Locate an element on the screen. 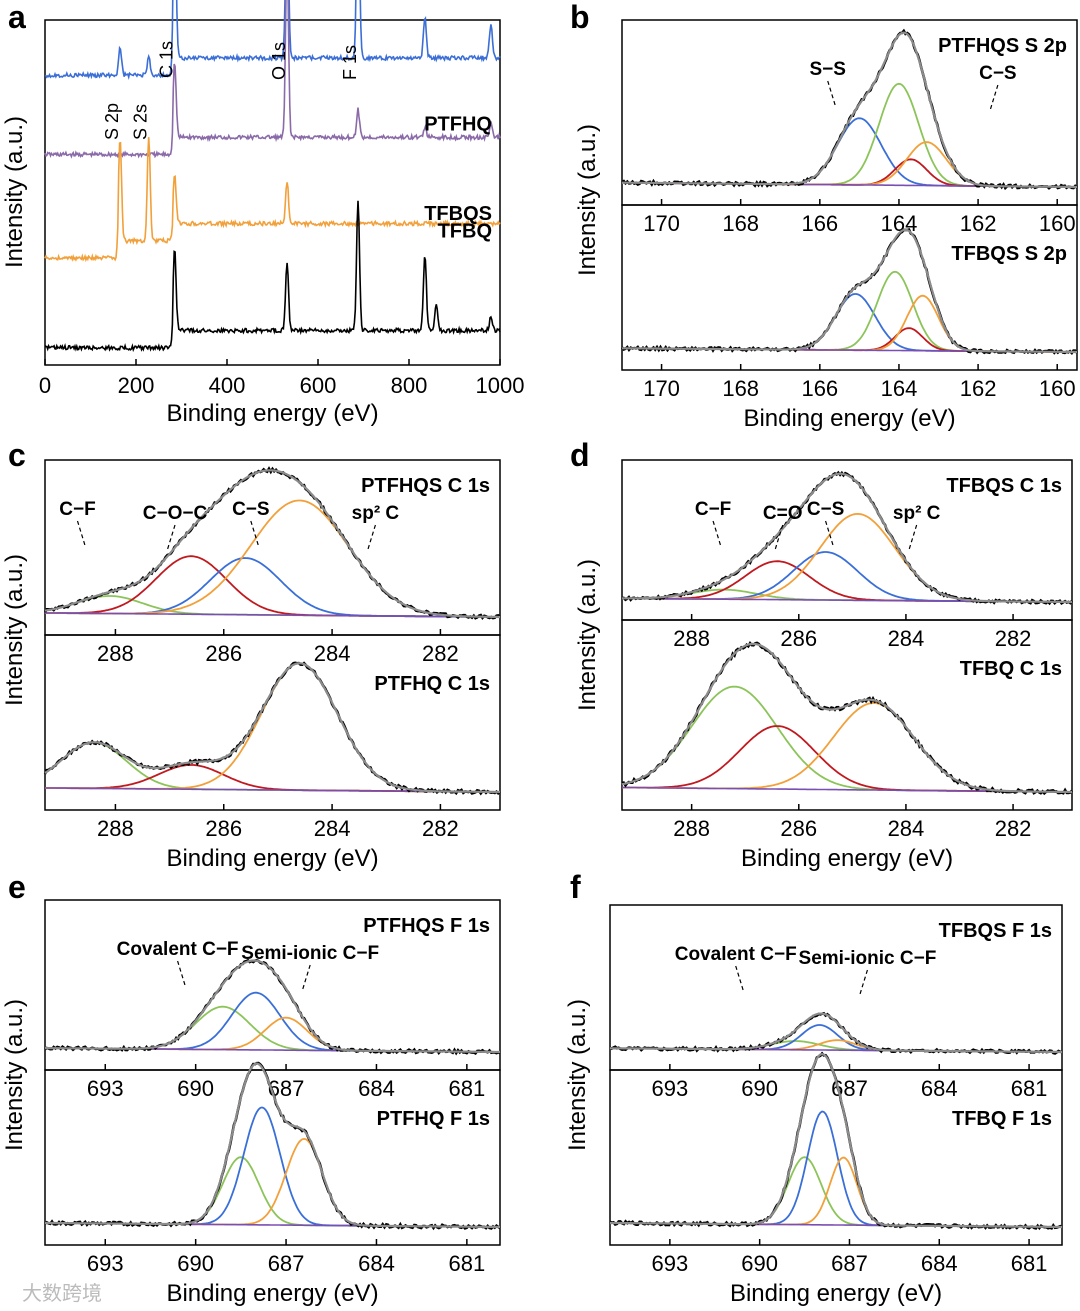  series-label-tfbq: TFBQ is located at coordinates (465, 231).